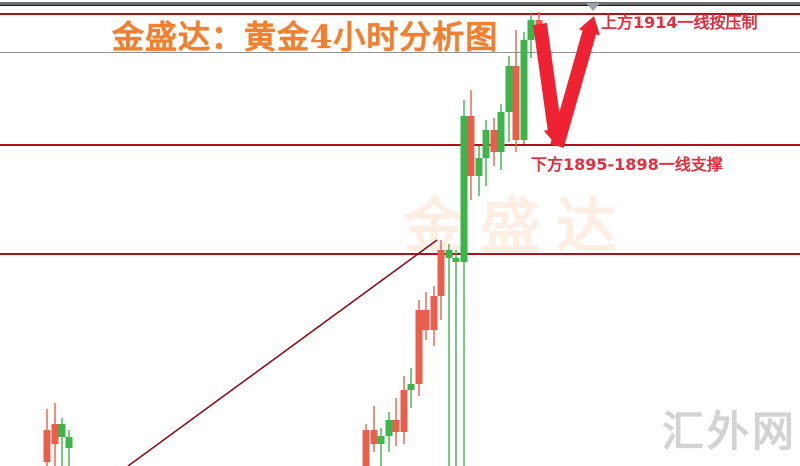 The height and width of the screenshot is (466, 800). What do you see at coordinates (305, 37) in the screenshot?
I see `page-title: 金盛达：黄金4小时分析图` at bounding box center [305, 37].